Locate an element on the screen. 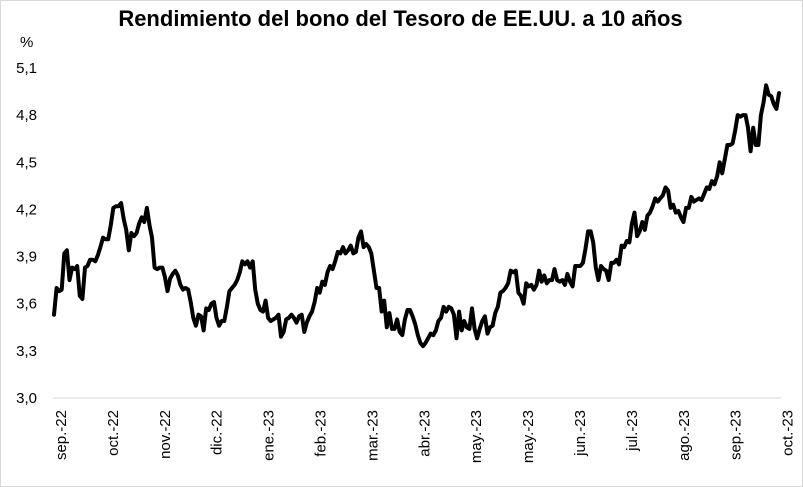  y-tick-label: 4,5 is located at coordinates (26, 162).